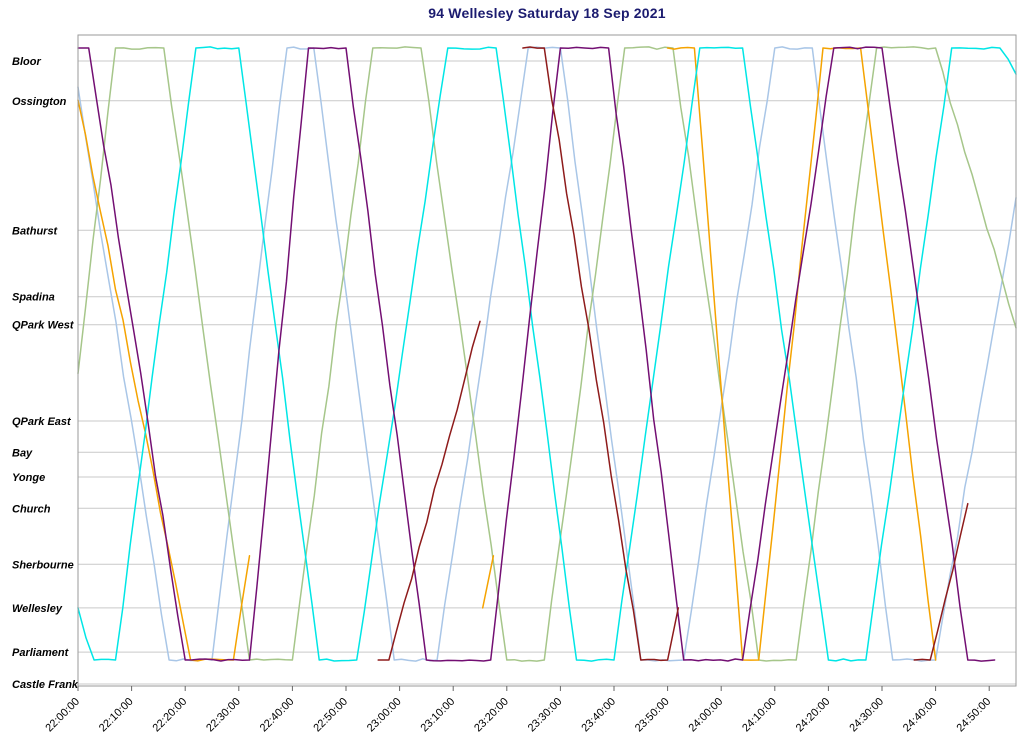 The image size is (1024, 744). What do you see at coordinates (941, 581) in the screenshot?
I see `trace-vehicle-dark-red-run3` at bounding box center [941, 581].